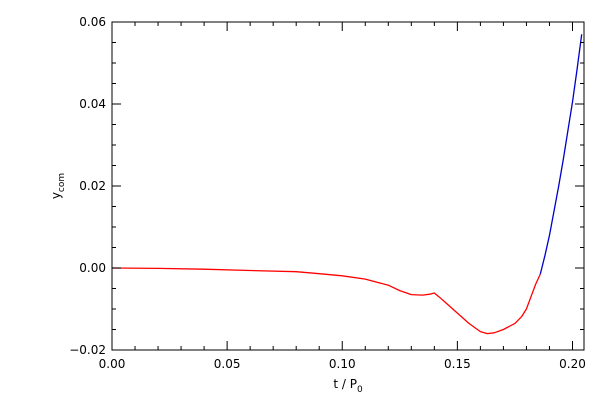 The width and height of the screenshot is (600, 400). I want to click on x-axis-label: t / P0, so click(348, 386).